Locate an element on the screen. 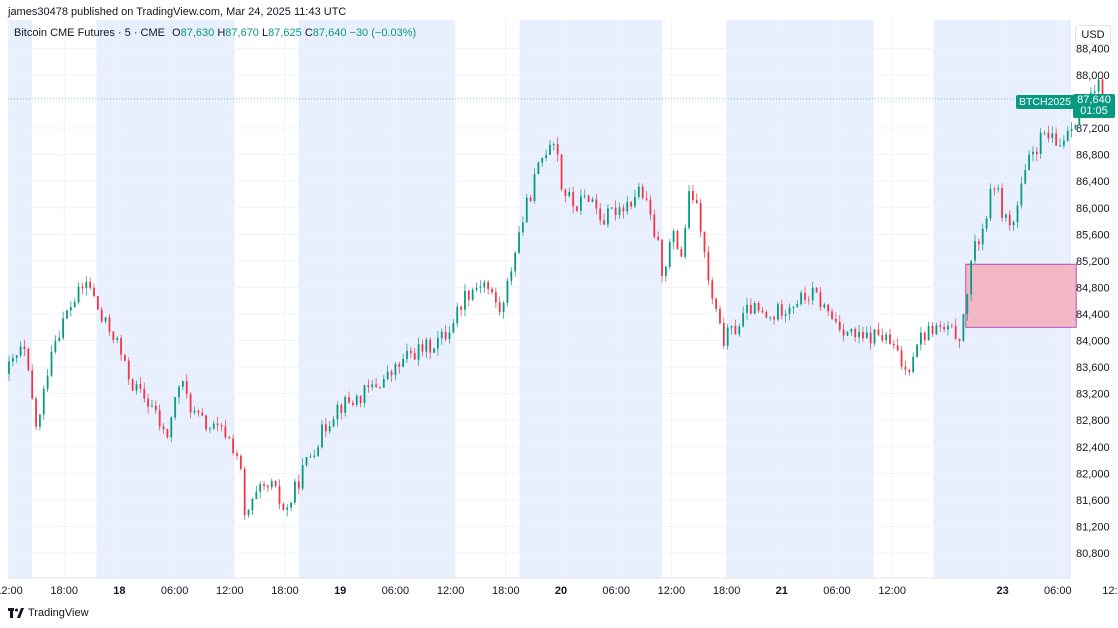 This screenshot has width=1118, height=628. y-tick-label: 82,000 is located at coordinates (1093, 474).